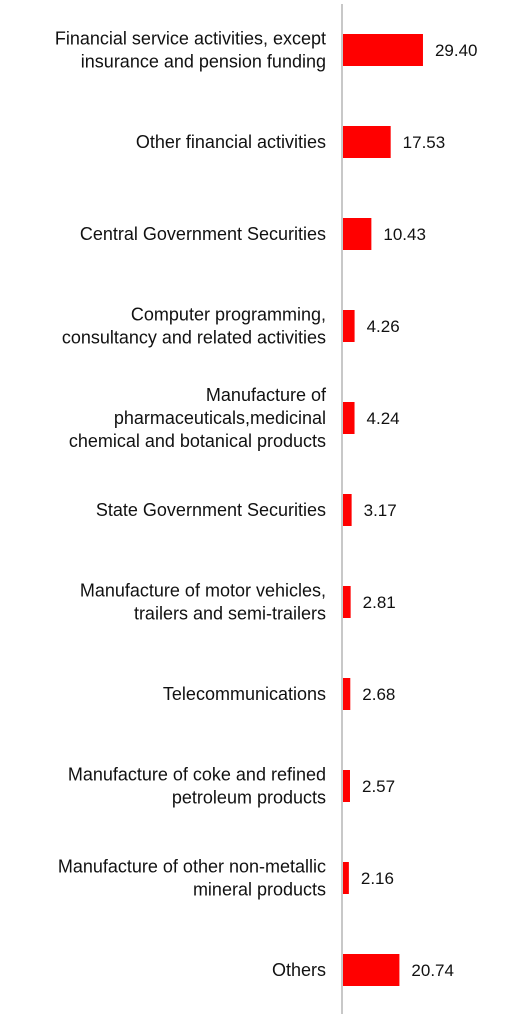 This screenshot has height=1018, width=515. Describe the element at coordinates (192, 867) in the screenshot. I see `category-label-line: Manufacture of other non-metallic` at that location.